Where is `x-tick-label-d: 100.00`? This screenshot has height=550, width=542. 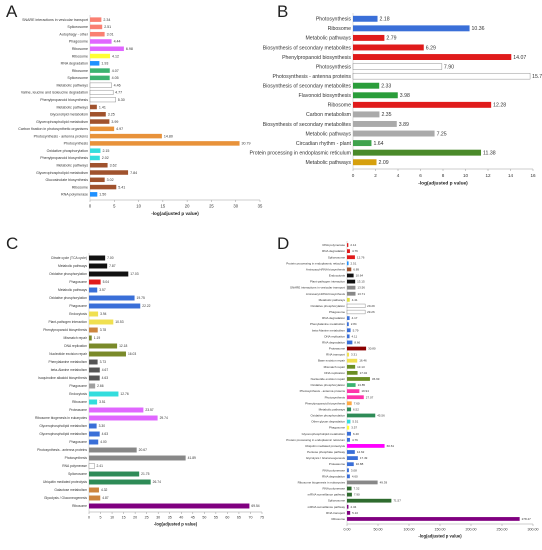
x-tick-label-d: 100.00 is located at coordinates (409, 530).